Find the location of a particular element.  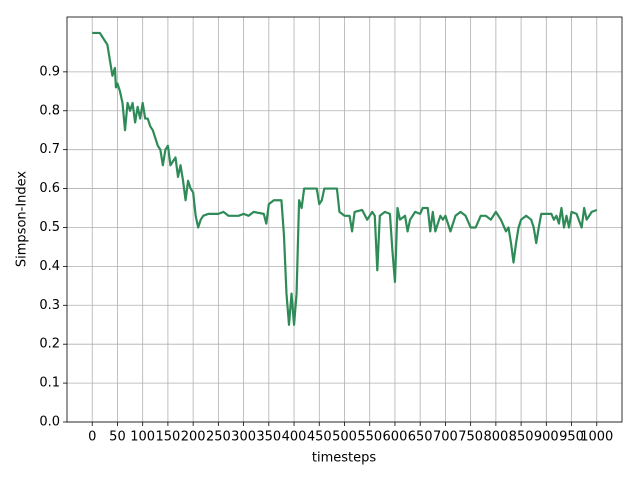

y-tick-label: 0.4 is located at coordinates (49, 266).